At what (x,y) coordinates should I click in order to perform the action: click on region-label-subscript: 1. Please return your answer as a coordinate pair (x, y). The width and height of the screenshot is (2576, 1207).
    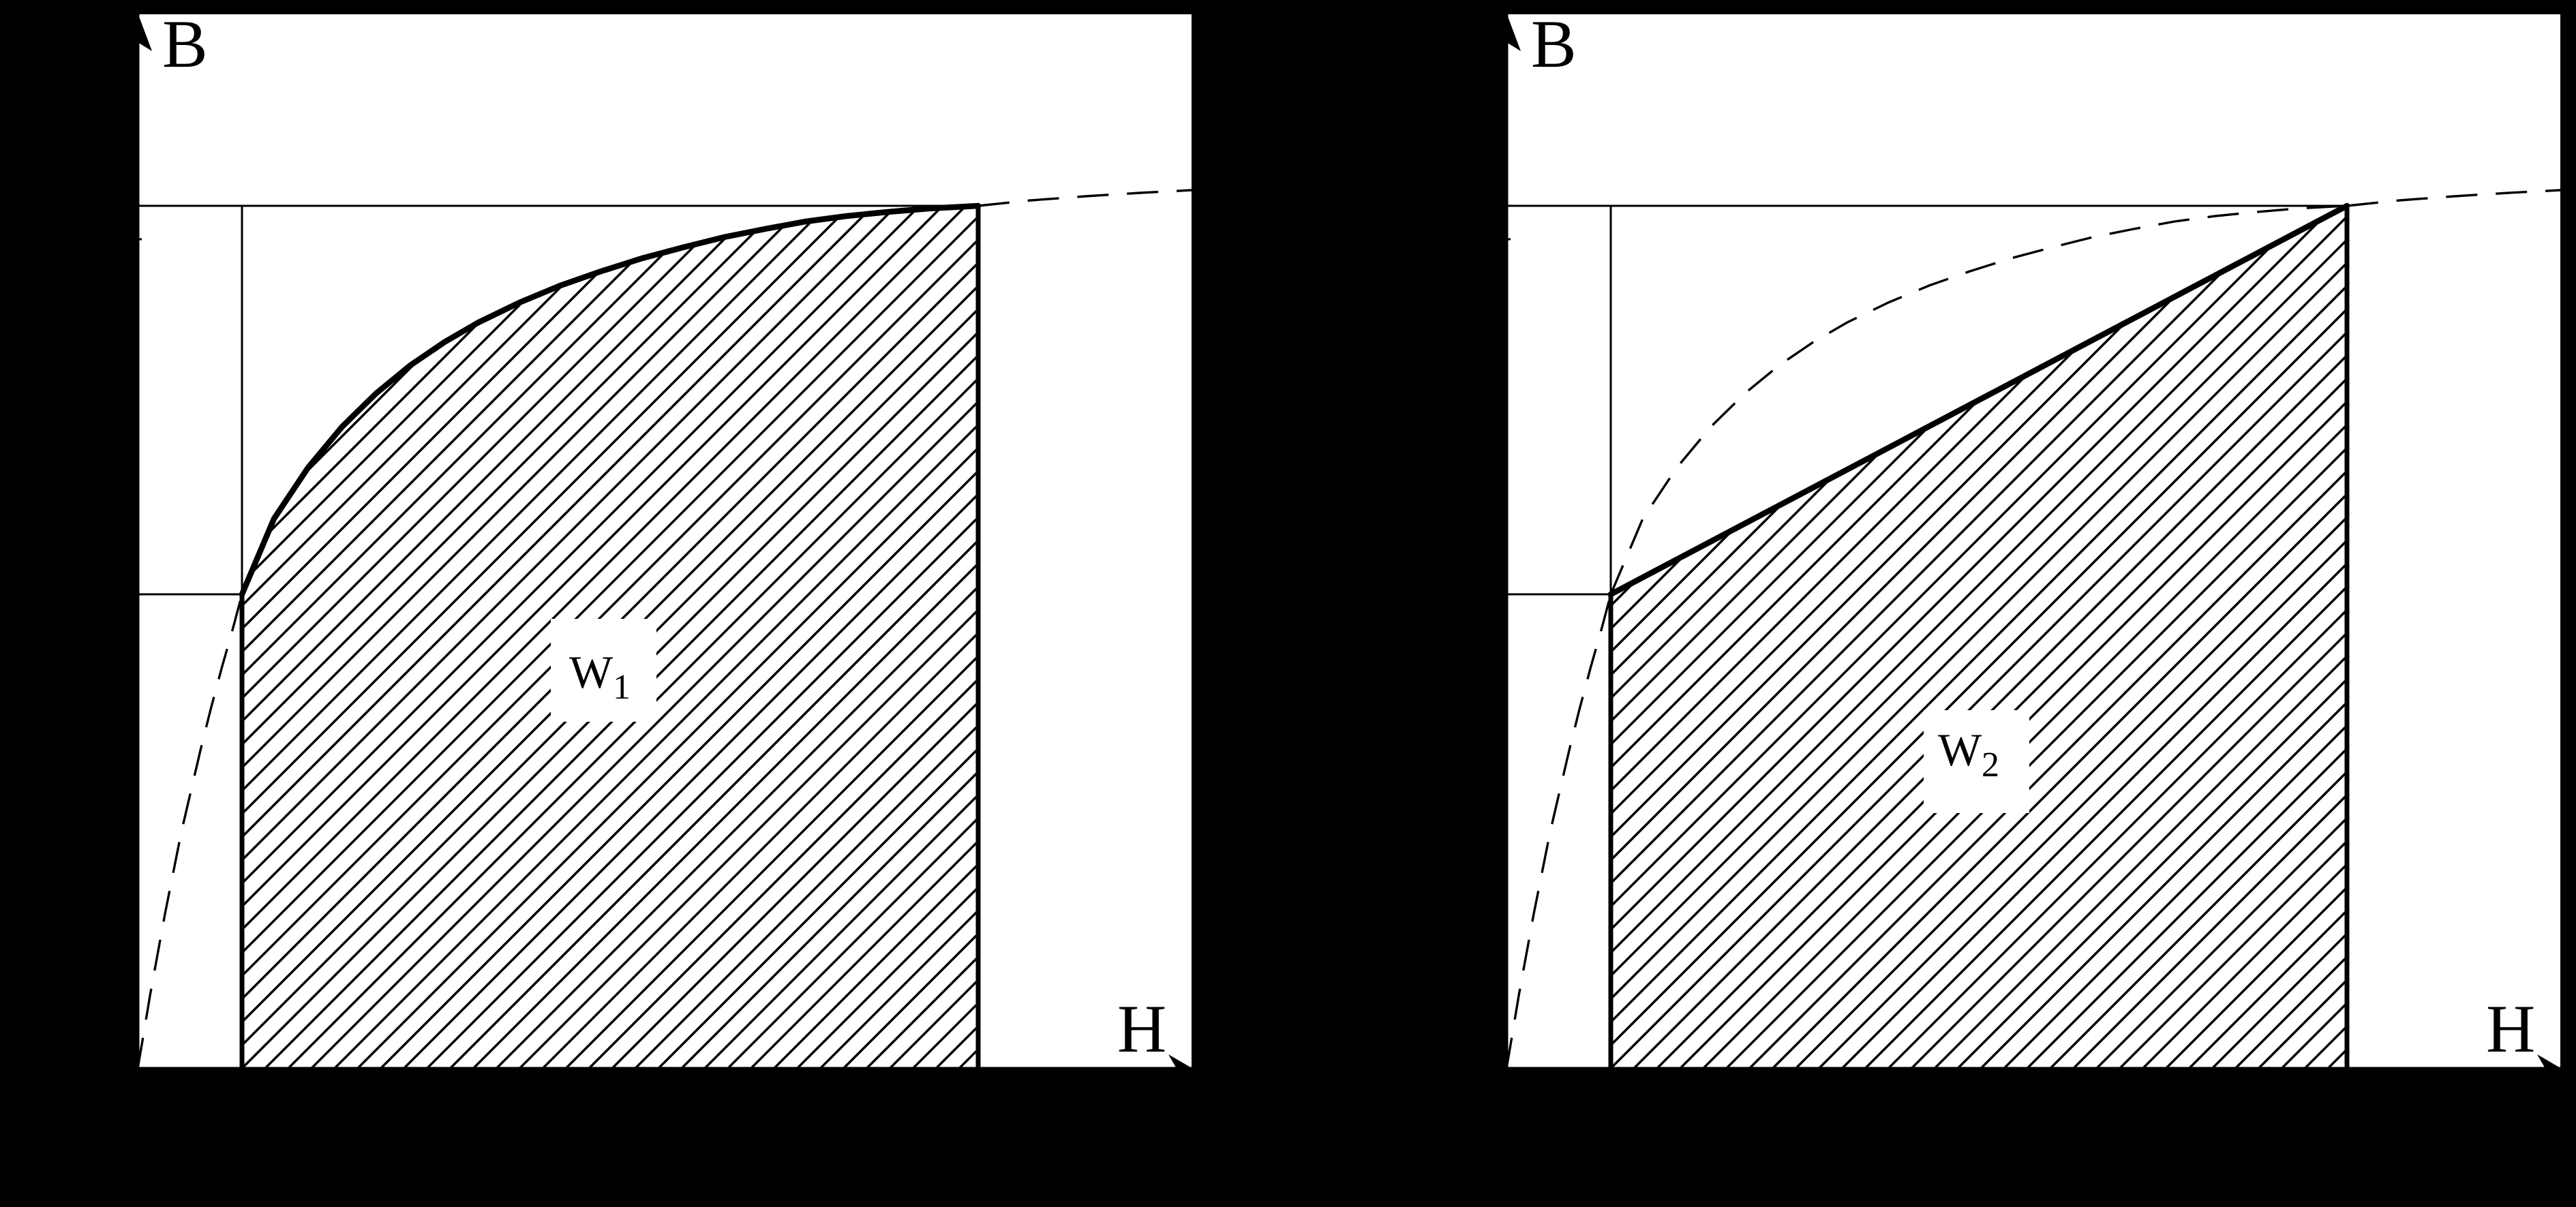
    Looking at the image, I should click on (622, 687).